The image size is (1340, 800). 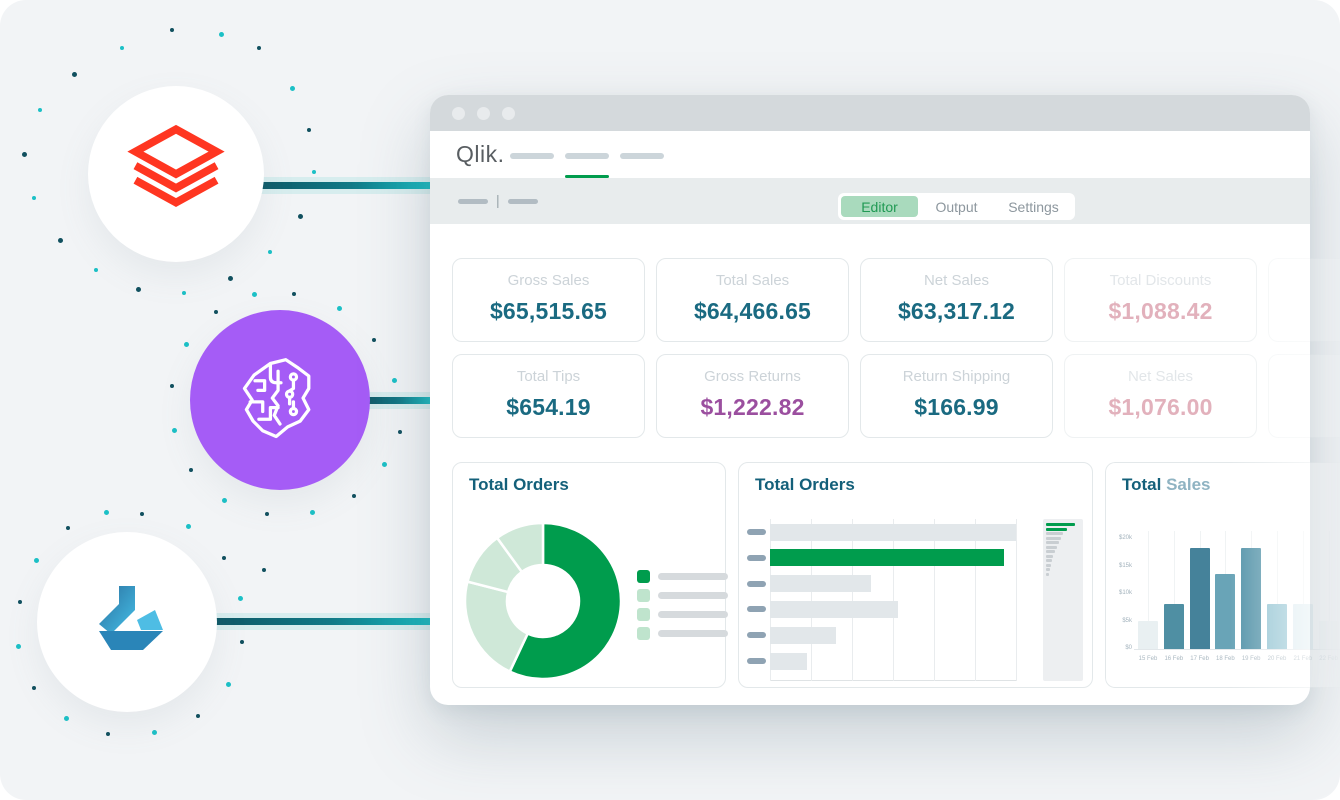 What do you see at coordinates (1160, 300) in the screenshot?
I see `kpi-card-total-discounts: Total Discounts $1,088.42` at bounding box center [1160, 300].